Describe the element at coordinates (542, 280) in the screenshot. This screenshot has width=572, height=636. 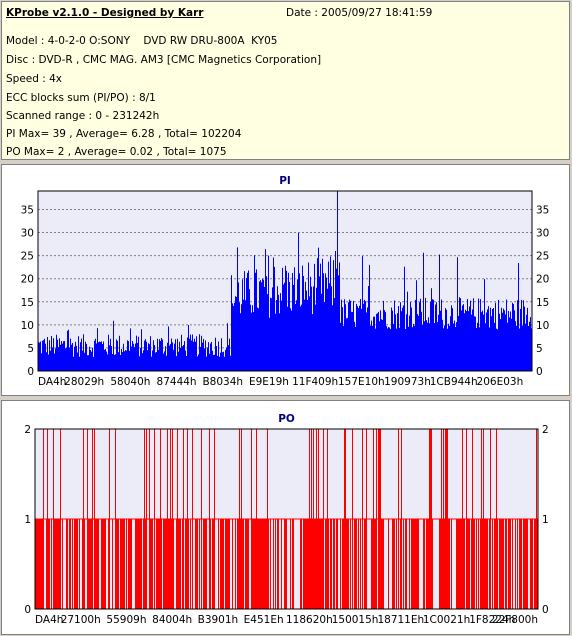
I see `y-tick-label-right: 20` at that location.